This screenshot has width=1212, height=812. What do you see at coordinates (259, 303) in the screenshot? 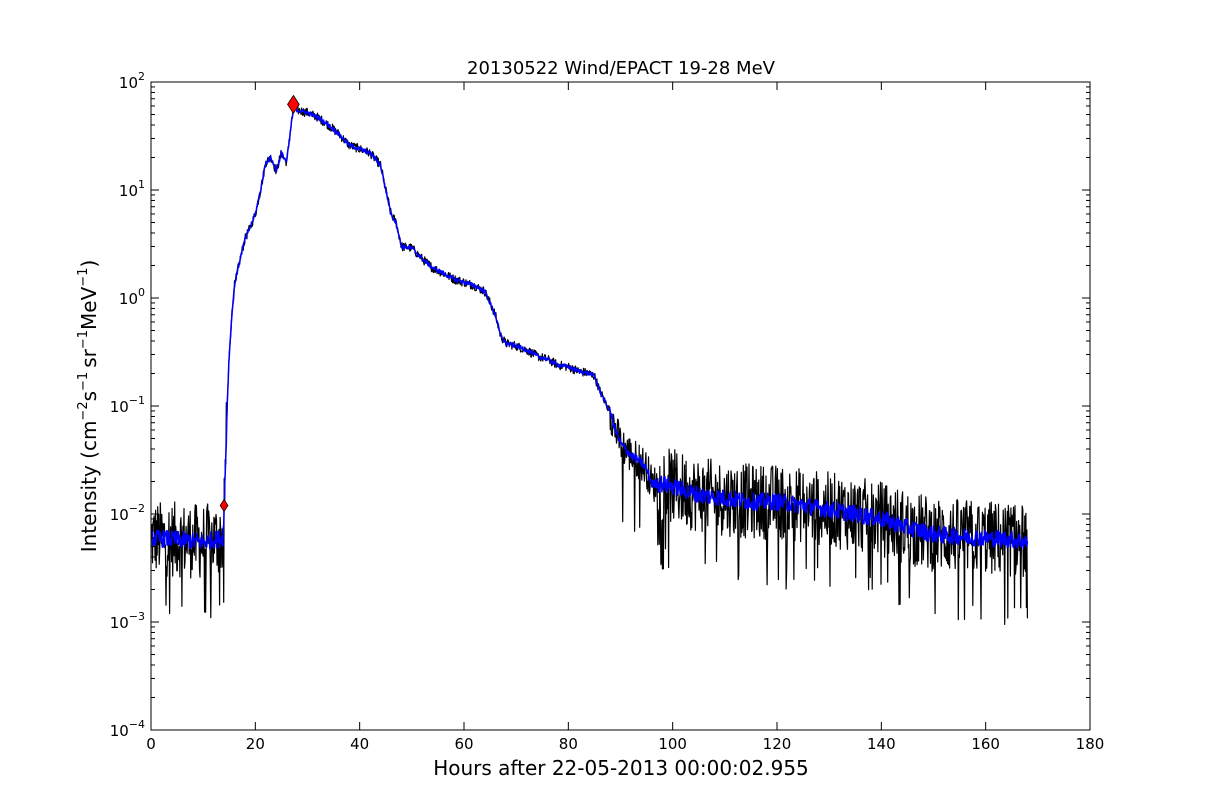
I see `marker-layer` at bounding box center [259, 303].